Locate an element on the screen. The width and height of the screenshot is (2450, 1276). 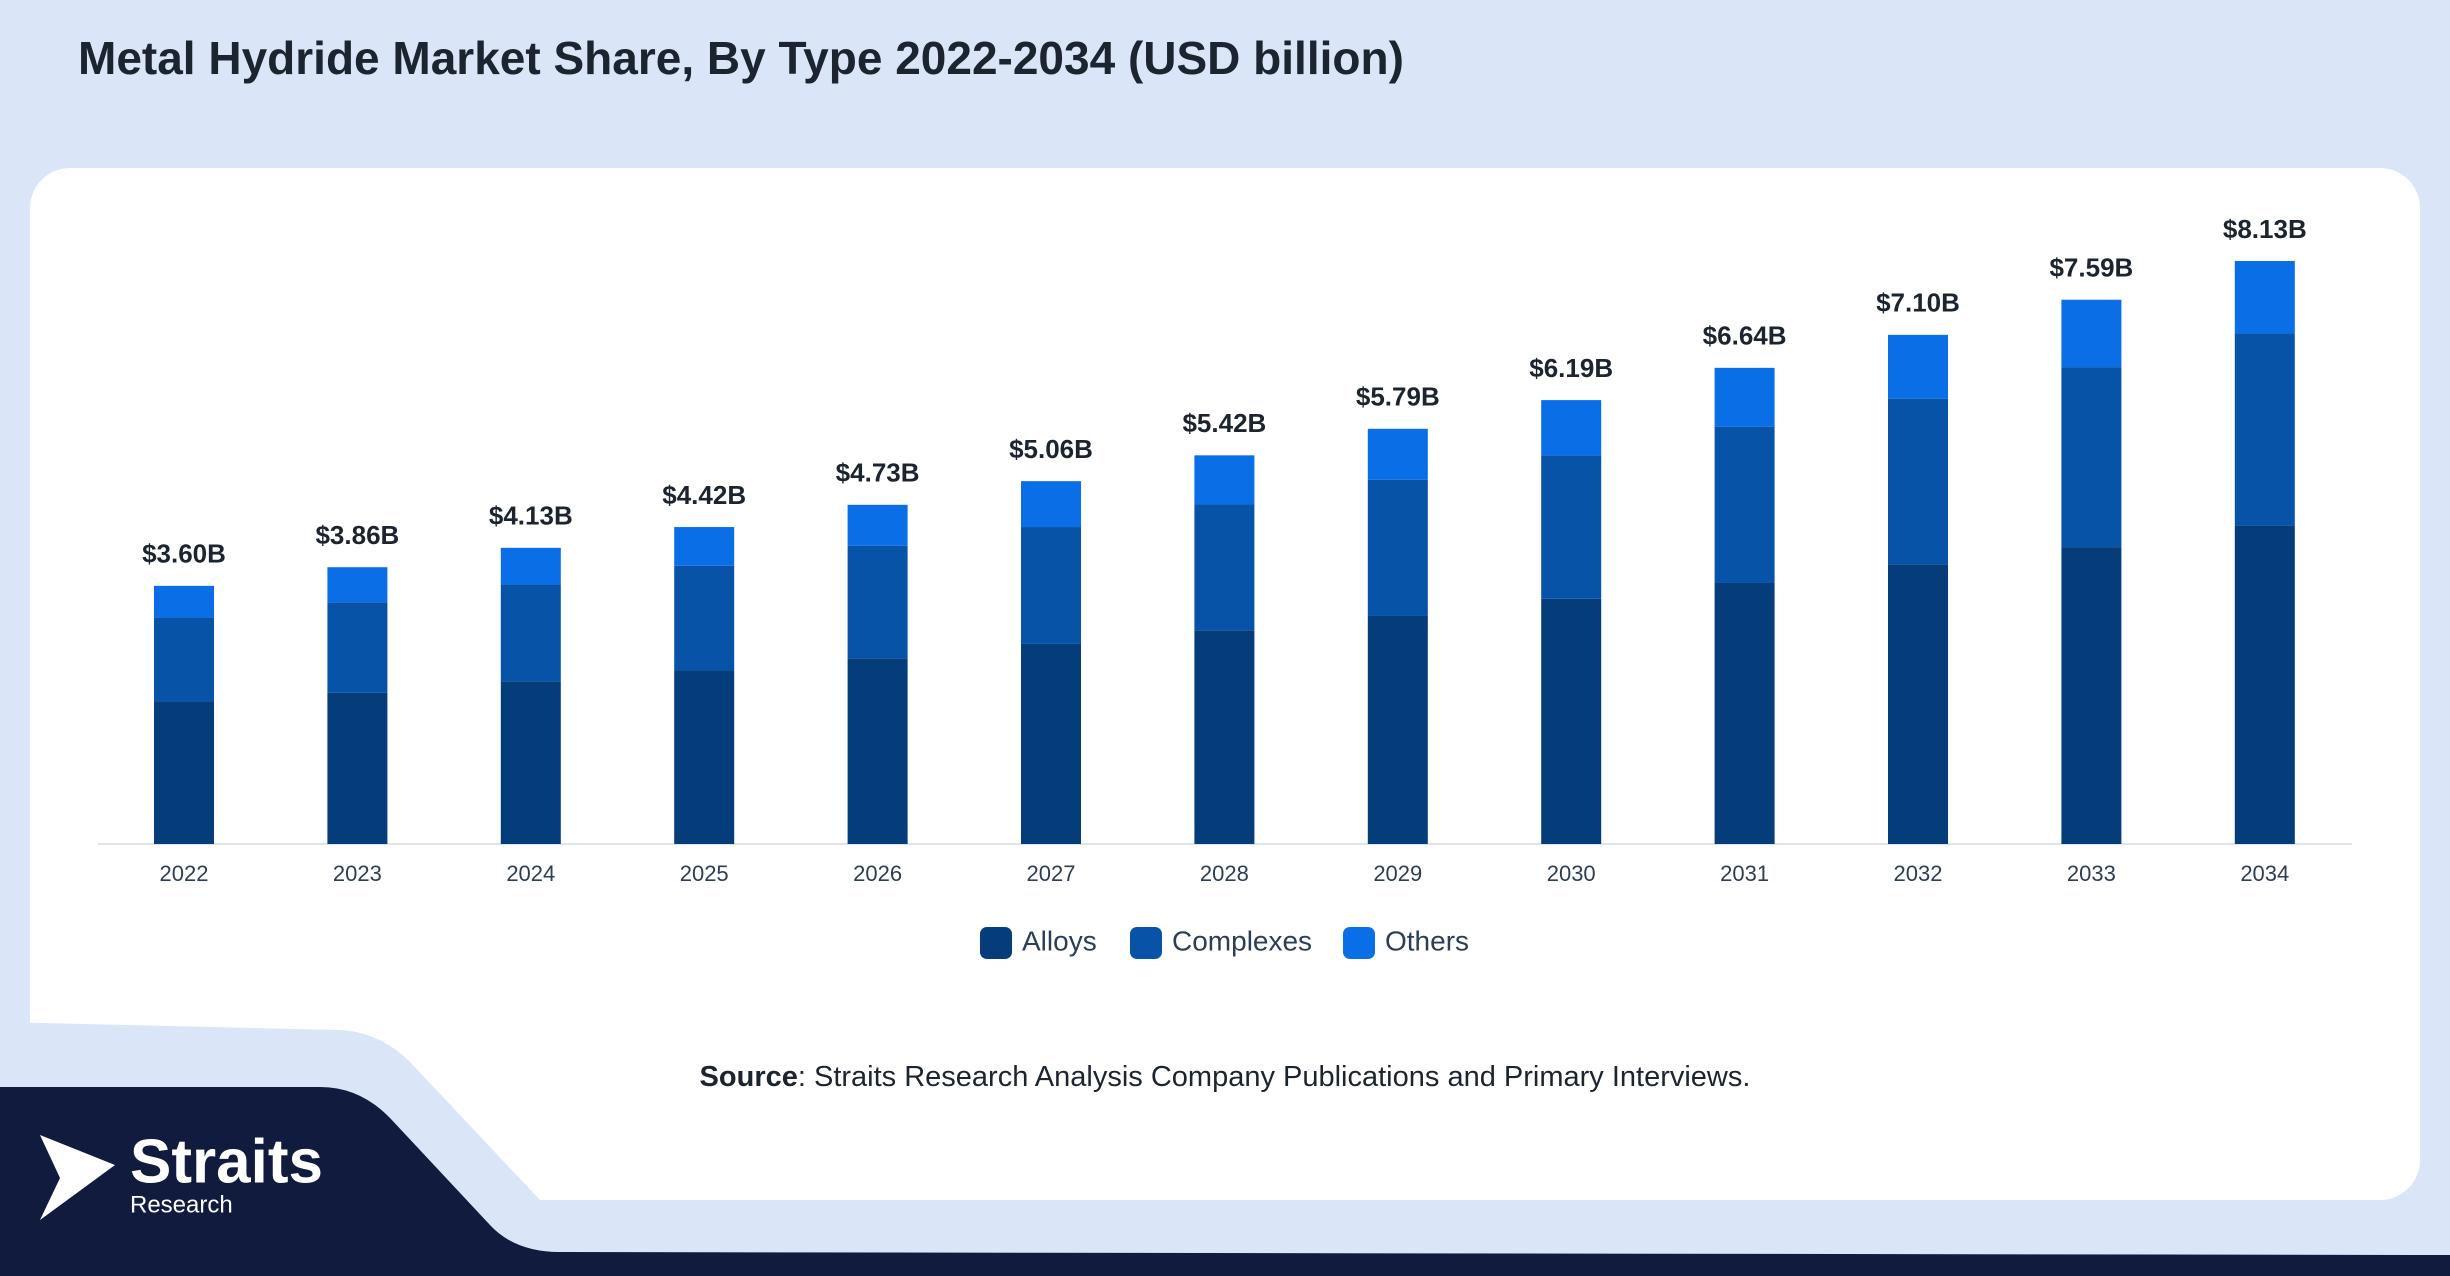
total-label: $3.60B is located at coordinates (184, 554).